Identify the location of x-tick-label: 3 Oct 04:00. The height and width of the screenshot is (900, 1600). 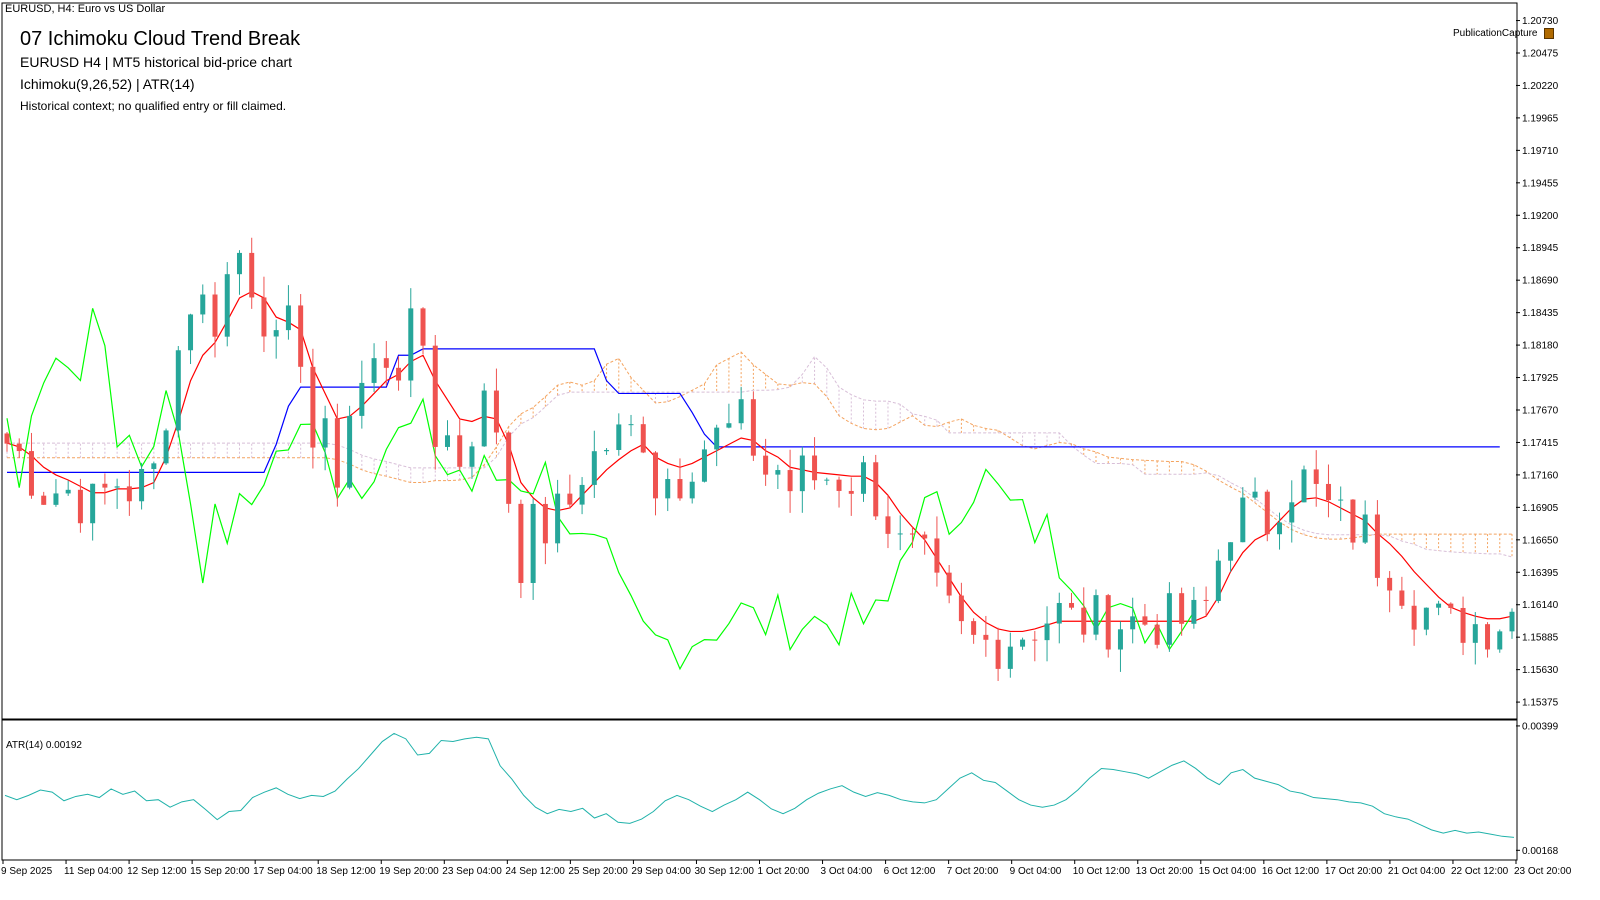
(847, 871).